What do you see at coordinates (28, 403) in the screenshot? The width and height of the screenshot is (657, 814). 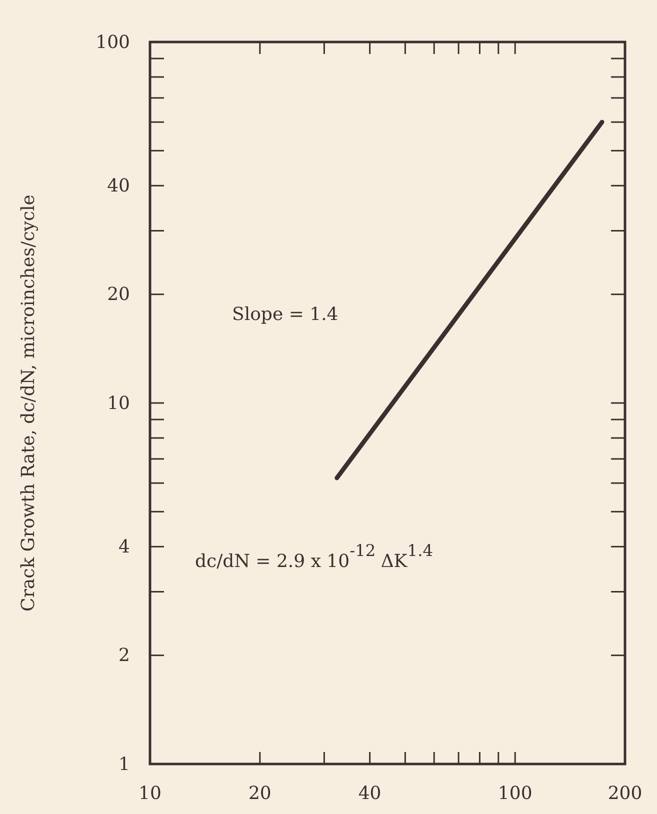 I see `y-axis-title: Crack Growth Rate, dc/dN, microinches/cycle` at bounding box center [28, 403].